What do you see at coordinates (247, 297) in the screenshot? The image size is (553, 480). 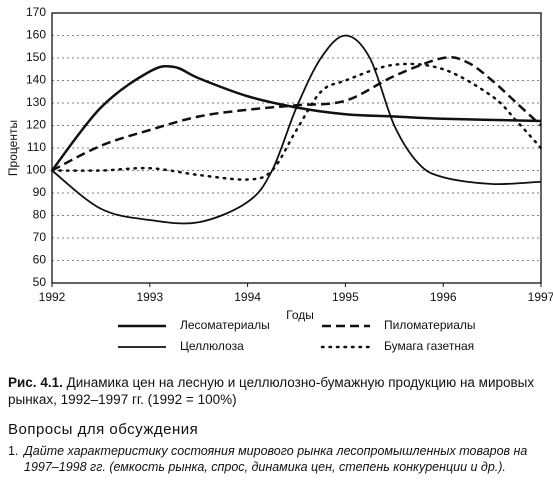 I see `x-tick-label: 1994` at bounding box center [247, 297].